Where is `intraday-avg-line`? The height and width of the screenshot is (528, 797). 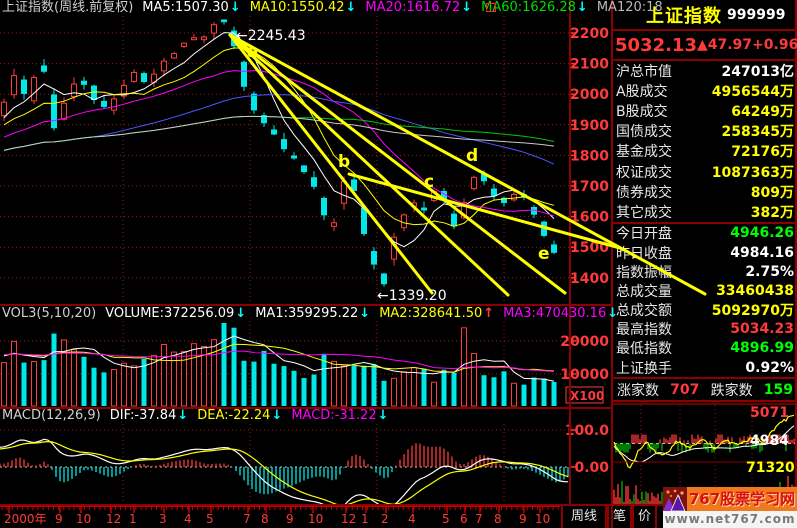 intraday-avg-line is located at coordinates (704, 444).